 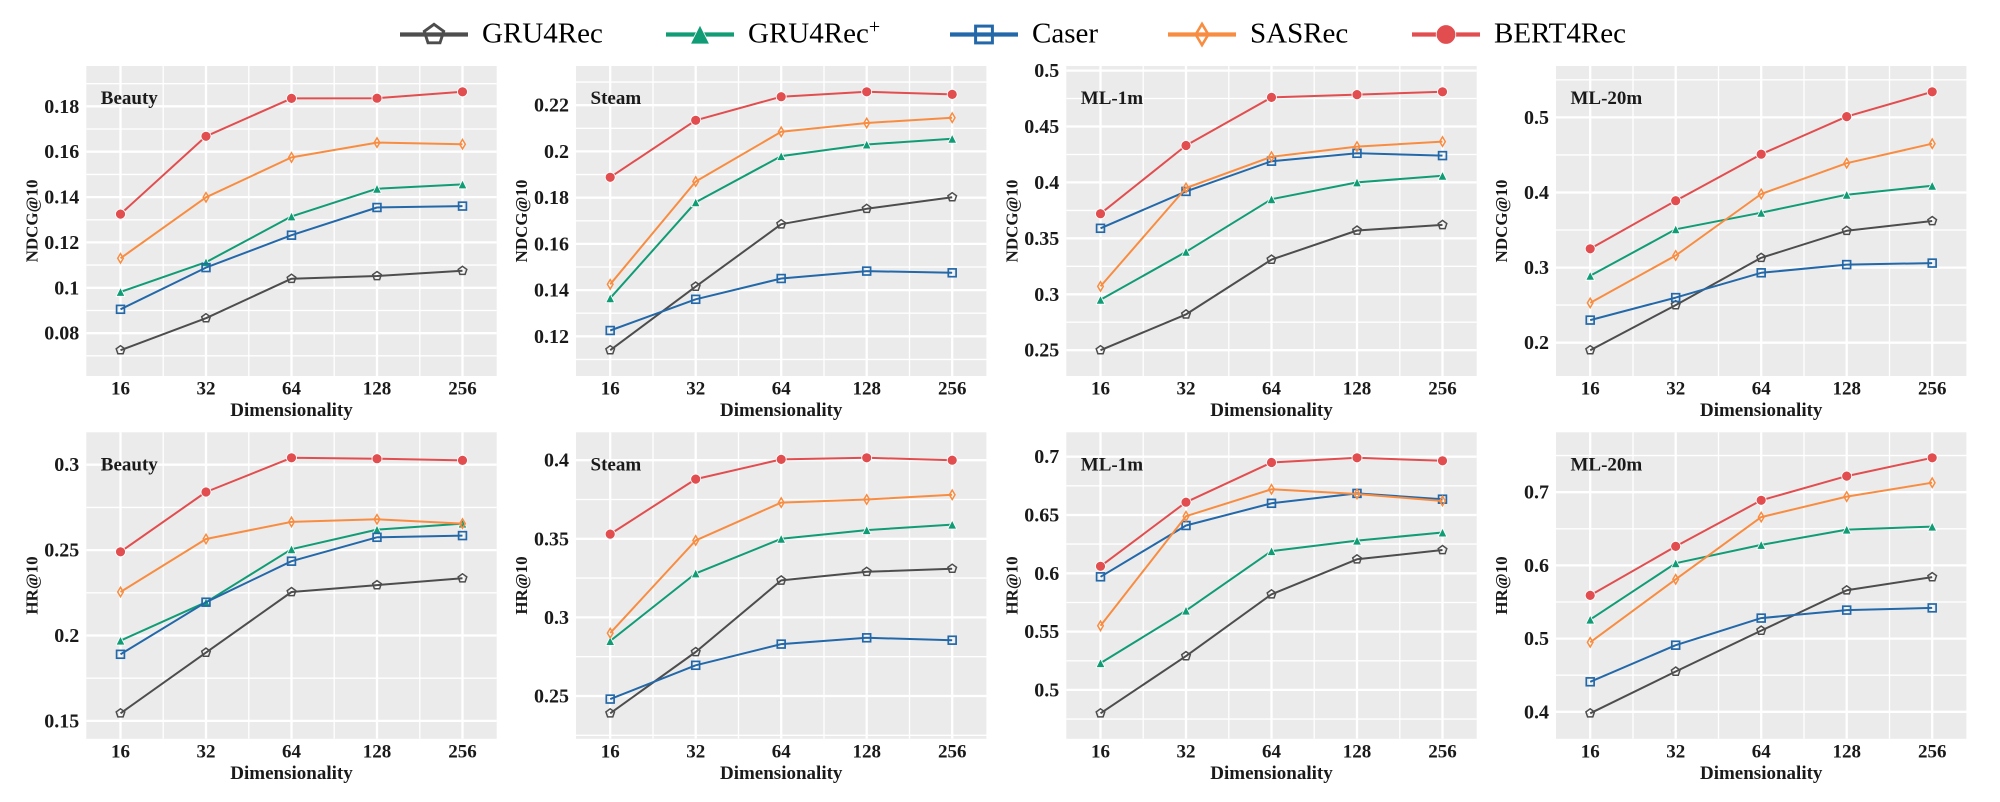 What do you see at coordinates (542, 34) in the screenshot?
I see `svg-text: GRU4Rec` at bounding box center [542, 34].